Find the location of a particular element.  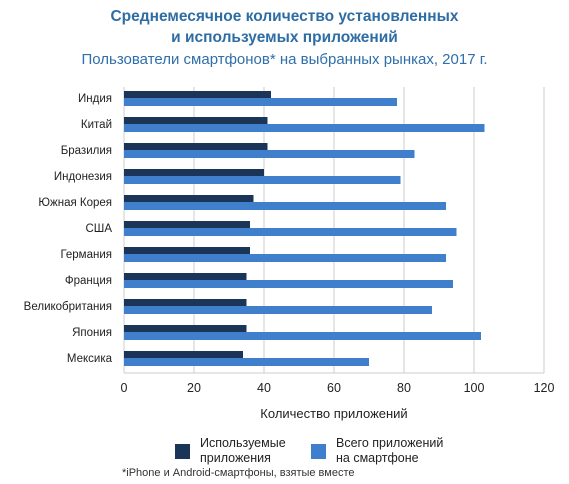

legend-installed: Всего приложений на смартфоне is located at coordinates (377, 451).